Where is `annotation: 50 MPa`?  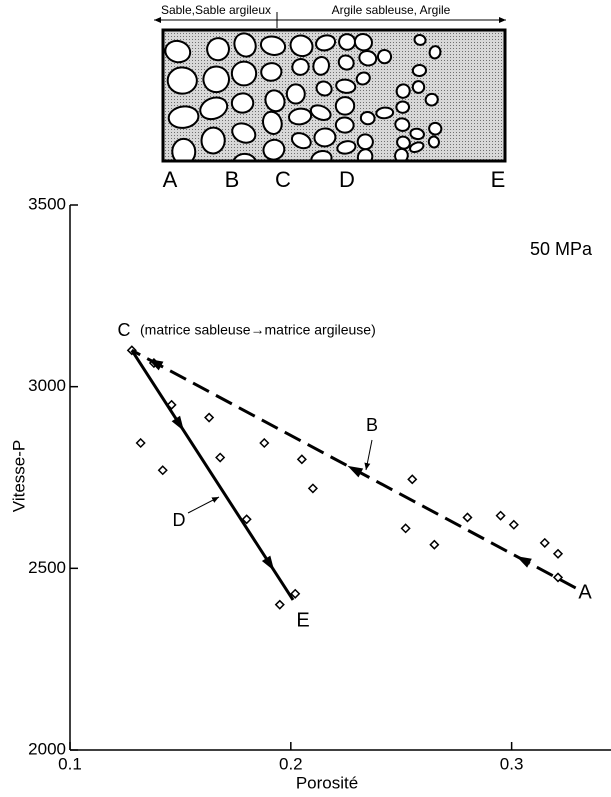 annotation: 50 MPa is located at coordinates (561, 249).